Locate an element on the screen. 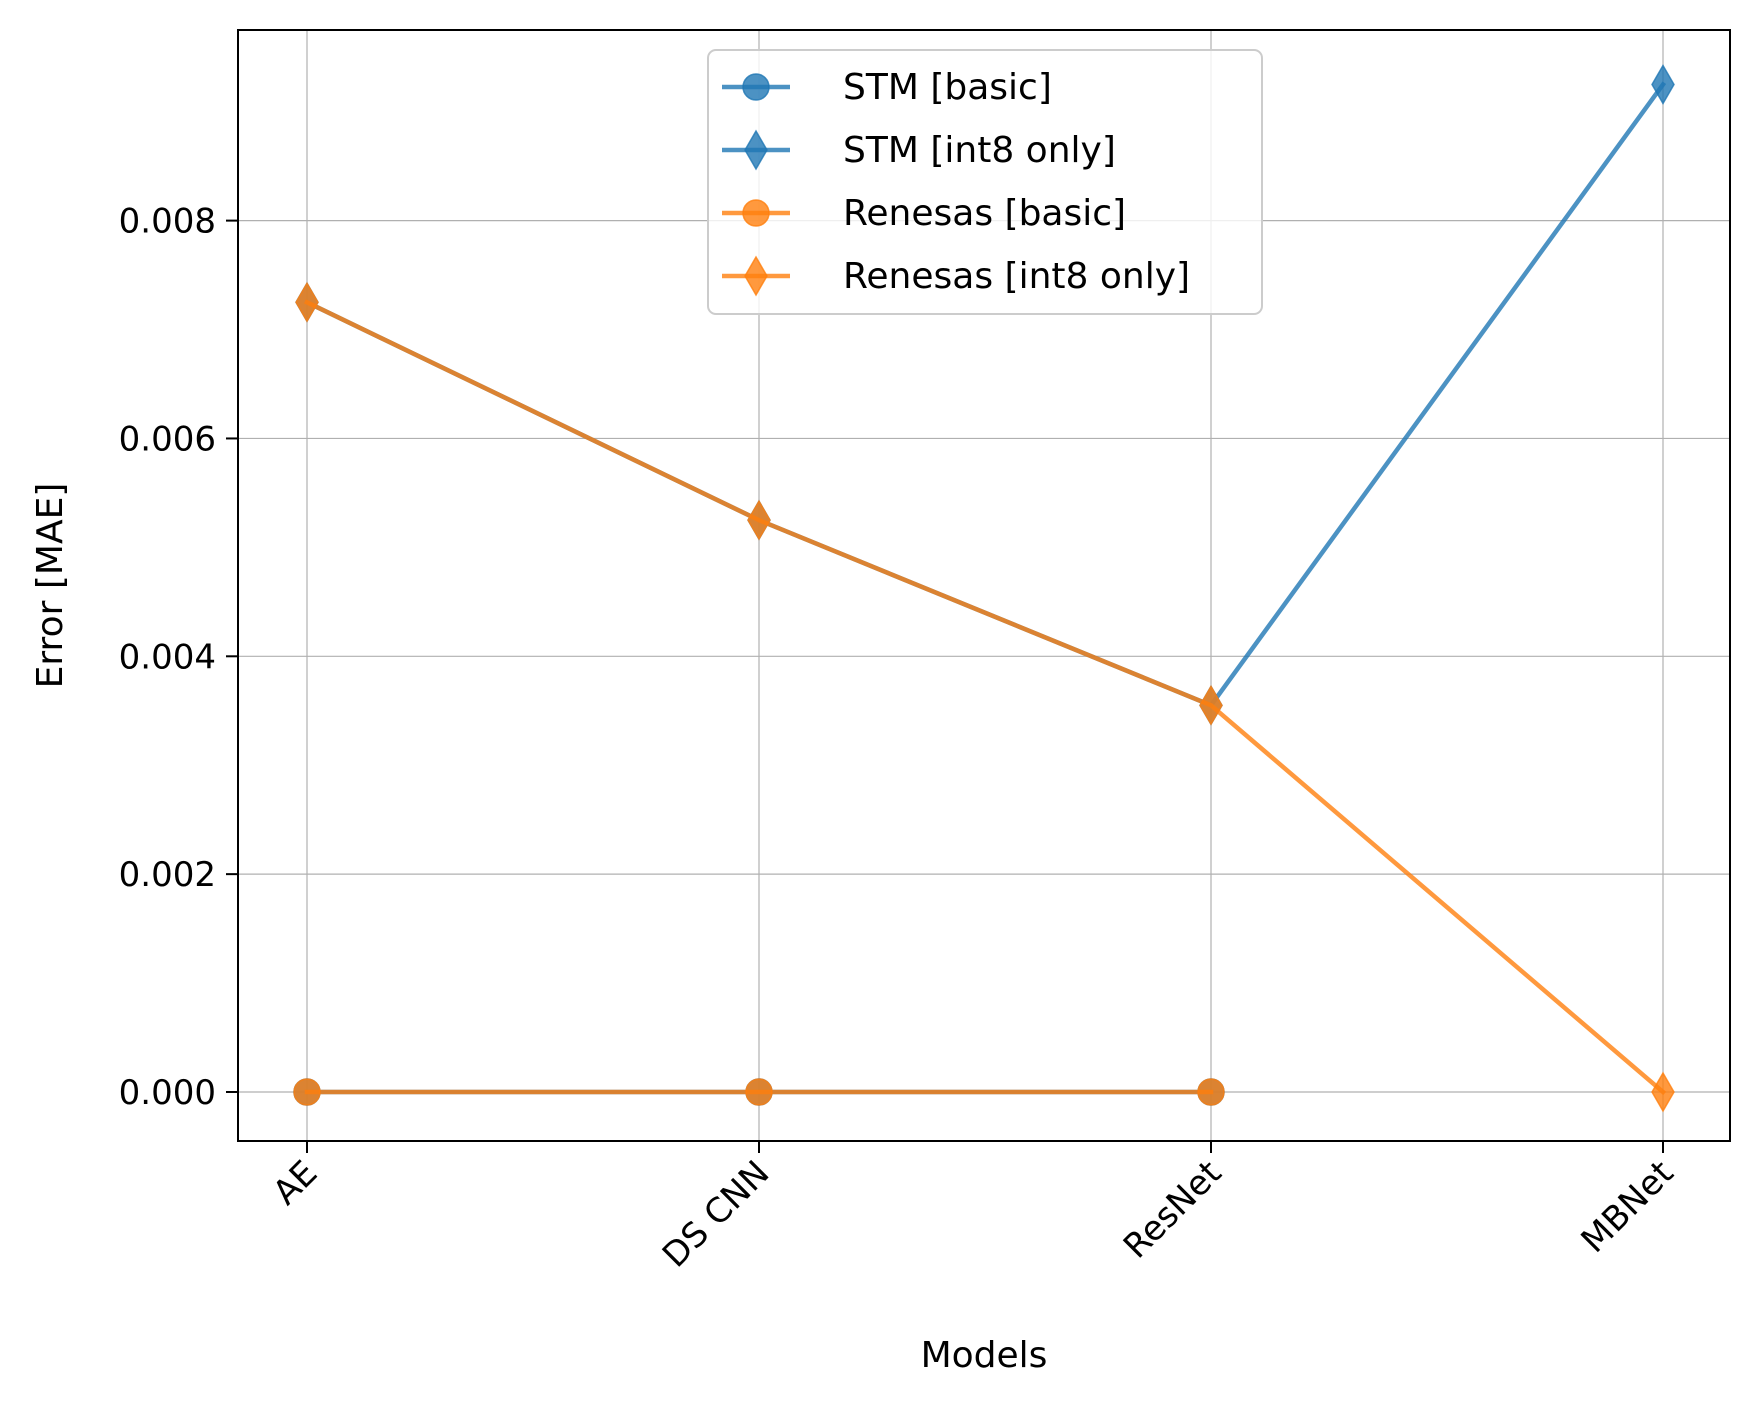  legend-item: Renesas [basic] is located at coordinates (924, 213).